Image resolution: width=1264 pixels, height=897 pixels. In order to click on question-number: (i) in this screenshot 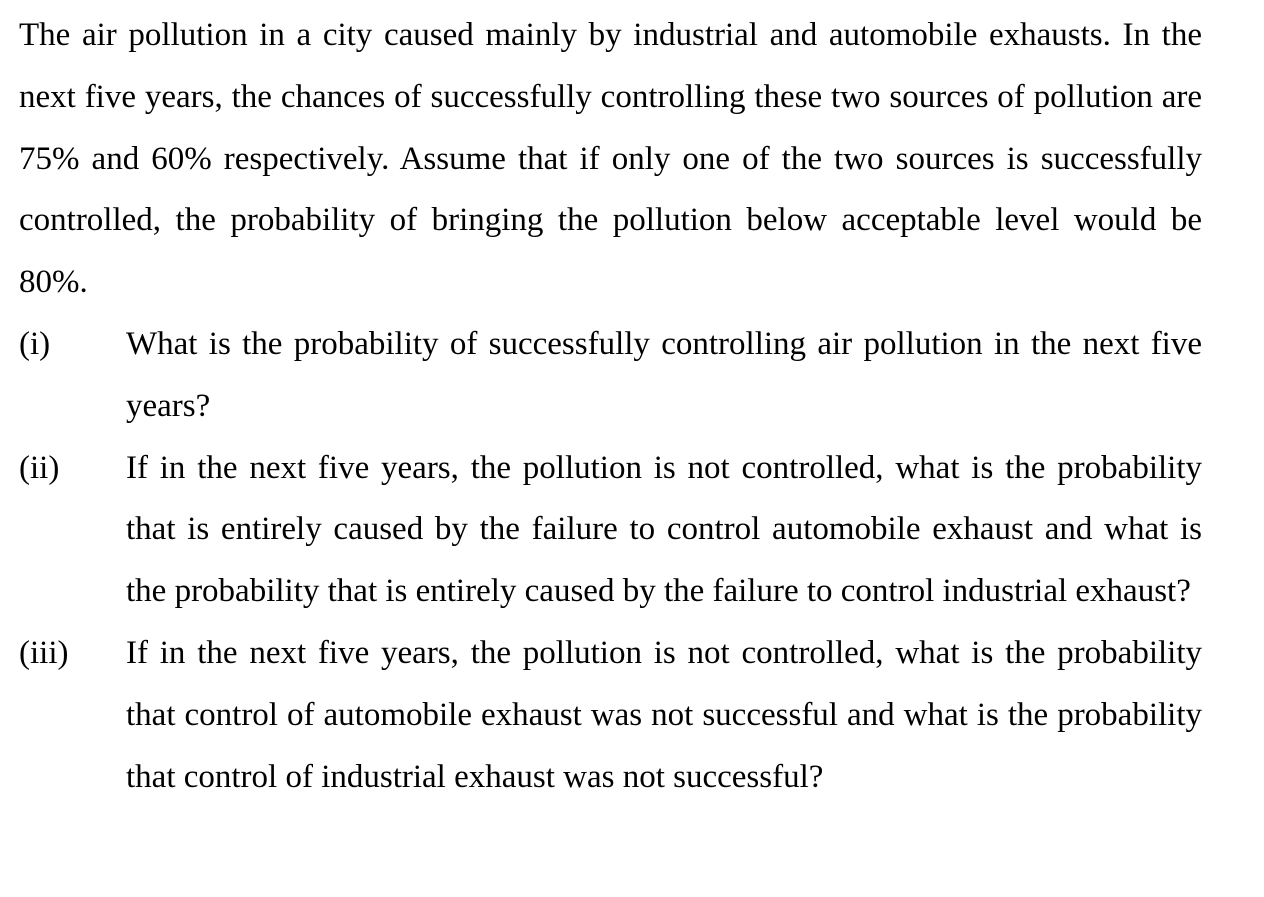, I will do `click(35, 343)`.